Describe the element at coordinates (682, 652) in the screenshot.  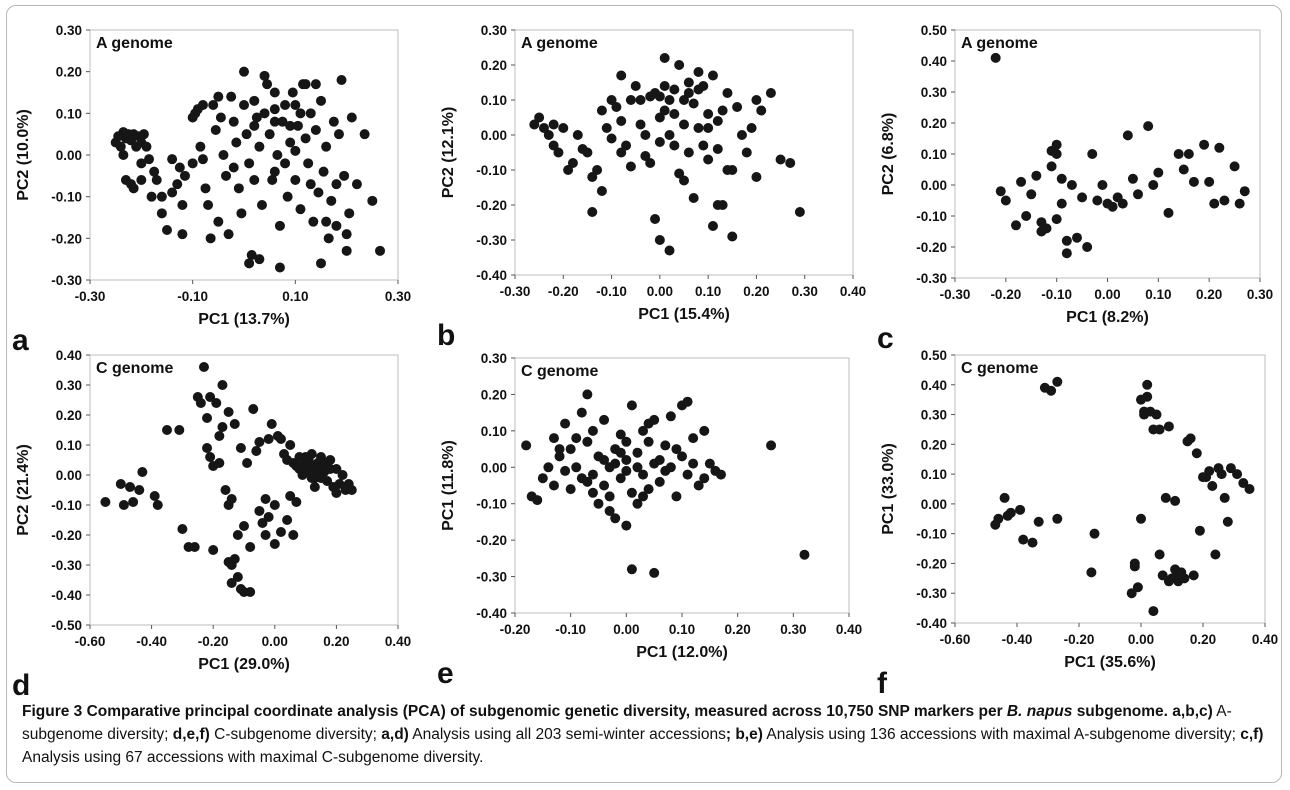
I see `x-axis-label: PC1 (12.0%)` at that location.